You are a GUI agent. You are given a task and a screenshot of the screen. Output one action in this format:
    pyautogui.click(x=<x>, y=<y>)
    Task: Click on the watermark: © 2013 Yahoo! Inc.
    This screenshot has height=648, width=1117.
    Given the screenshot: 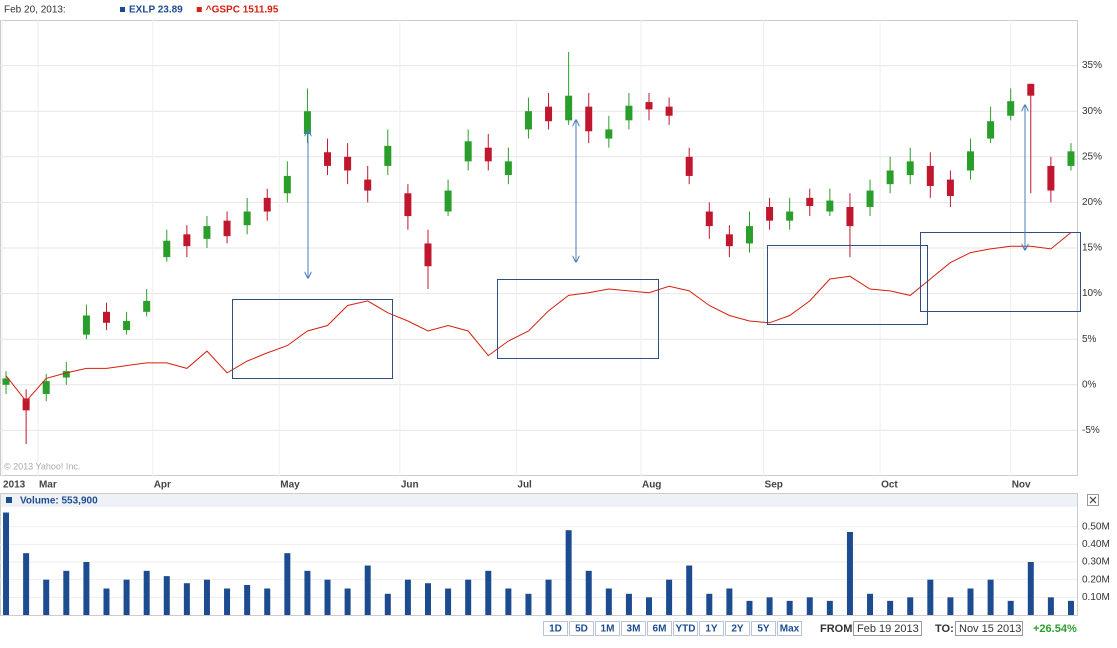 What is the action you would take?
    pyautogui.click(x=42, y=466)
    